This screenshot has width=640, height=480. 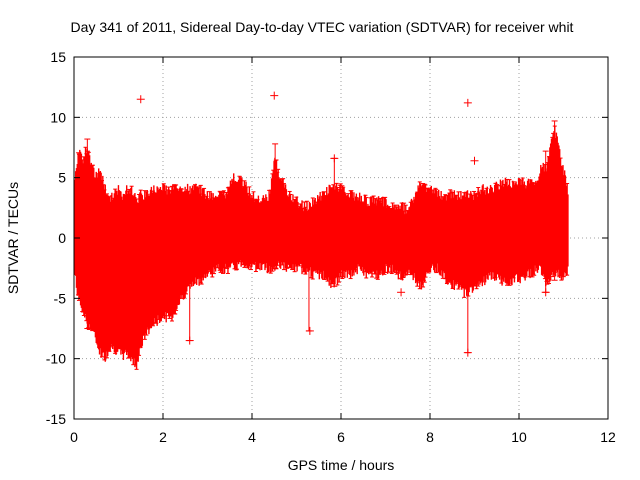 I want to click on y-tick-label: -5, so click(x=60, y=298).